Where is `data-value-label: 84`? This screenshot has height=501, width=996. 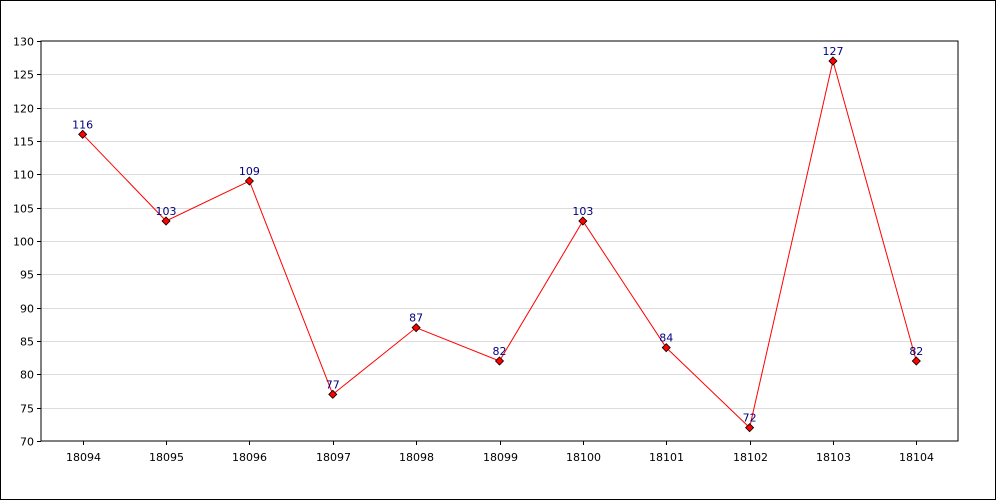 data-value-label: 84 is located at coordinates (666, 338).